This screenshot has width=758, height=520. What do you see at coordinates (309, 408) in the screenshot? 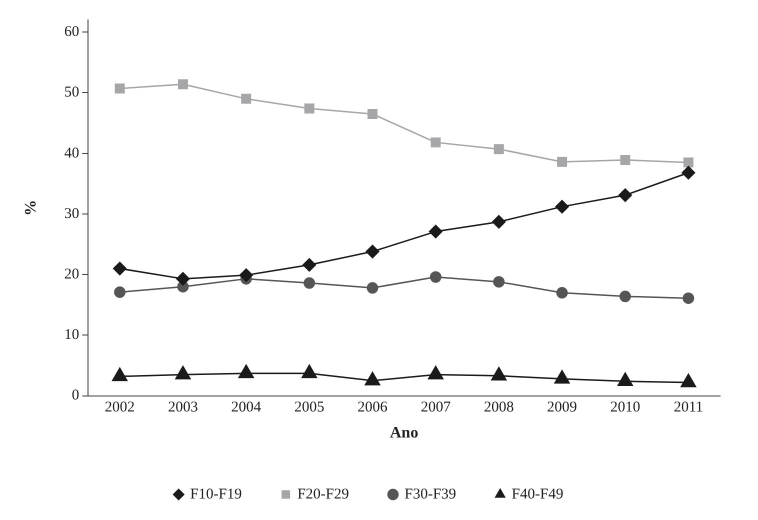
I see `x-tick-label: 2005` at bounding box center [309, 408].